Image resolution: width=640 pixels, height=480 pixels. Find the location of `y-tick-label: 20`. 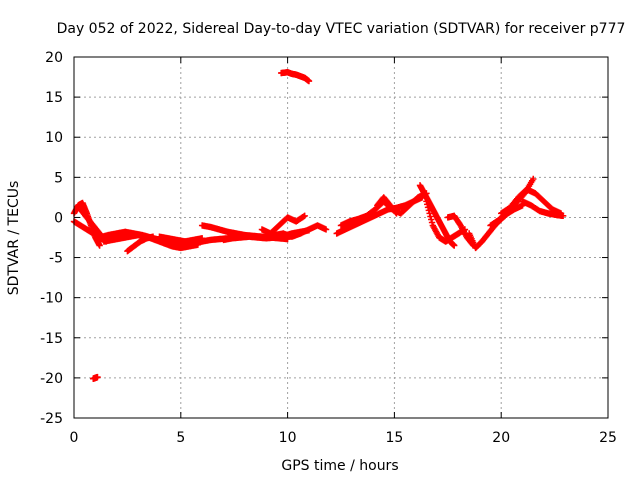

y-tick-label: 20 is located at coordinates (54, 58).